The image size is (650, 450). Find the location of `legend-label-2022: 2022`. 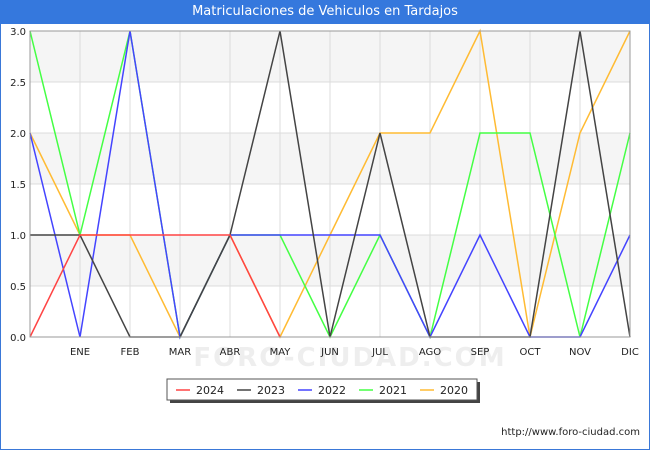

legend-label-2022: 2022 is located at coordinates (332, 390).